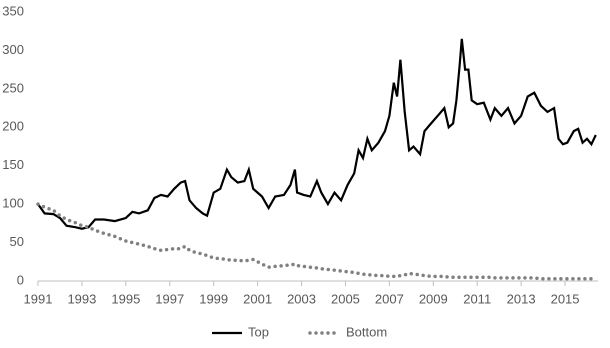  I want to click on x-tick-label: 1997, so click(169, 298).